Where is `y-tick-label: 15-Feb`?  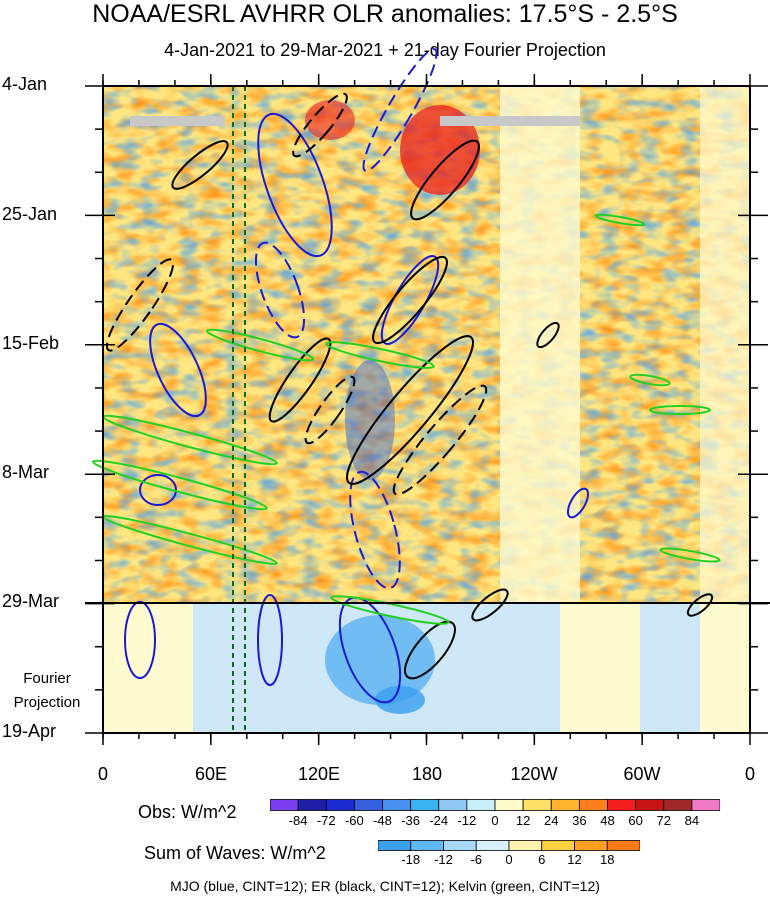 y-tick-label: 15-Feb is located at coordinates (31, 343).